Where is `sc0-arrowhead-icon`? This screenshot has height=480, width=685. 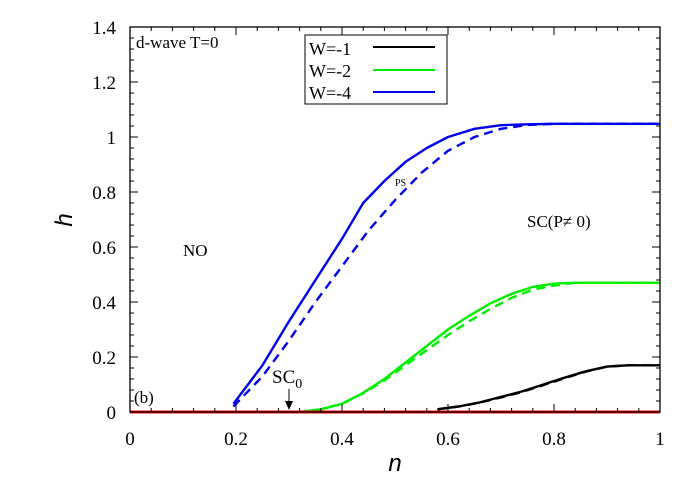 sc0-arrowhead-icon is located at coordinates (289, 405).